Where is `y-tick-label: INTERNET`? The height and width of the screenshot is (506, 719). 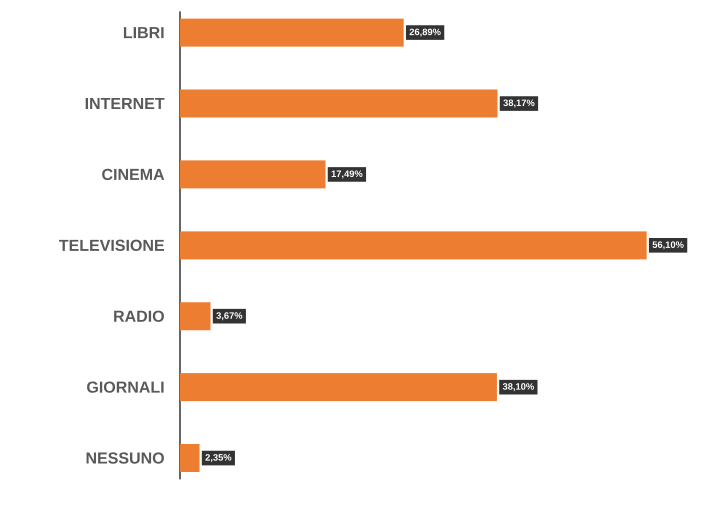
y-tick-label: INTERNET is located at coordinates (125, 104).